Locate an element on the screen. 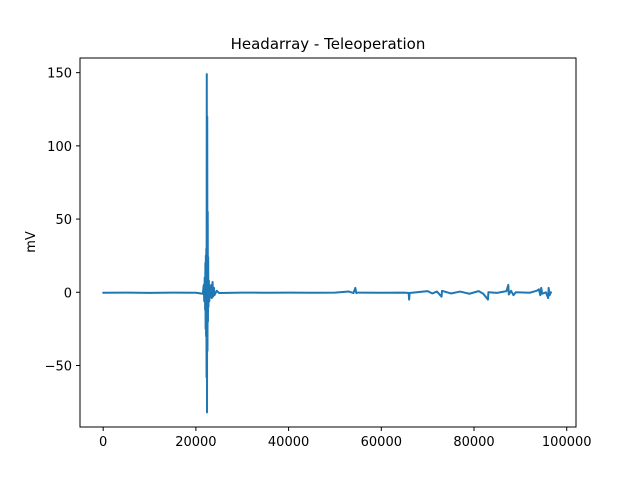  x-tick-label: 60000 is located at coordinates (381, 442).